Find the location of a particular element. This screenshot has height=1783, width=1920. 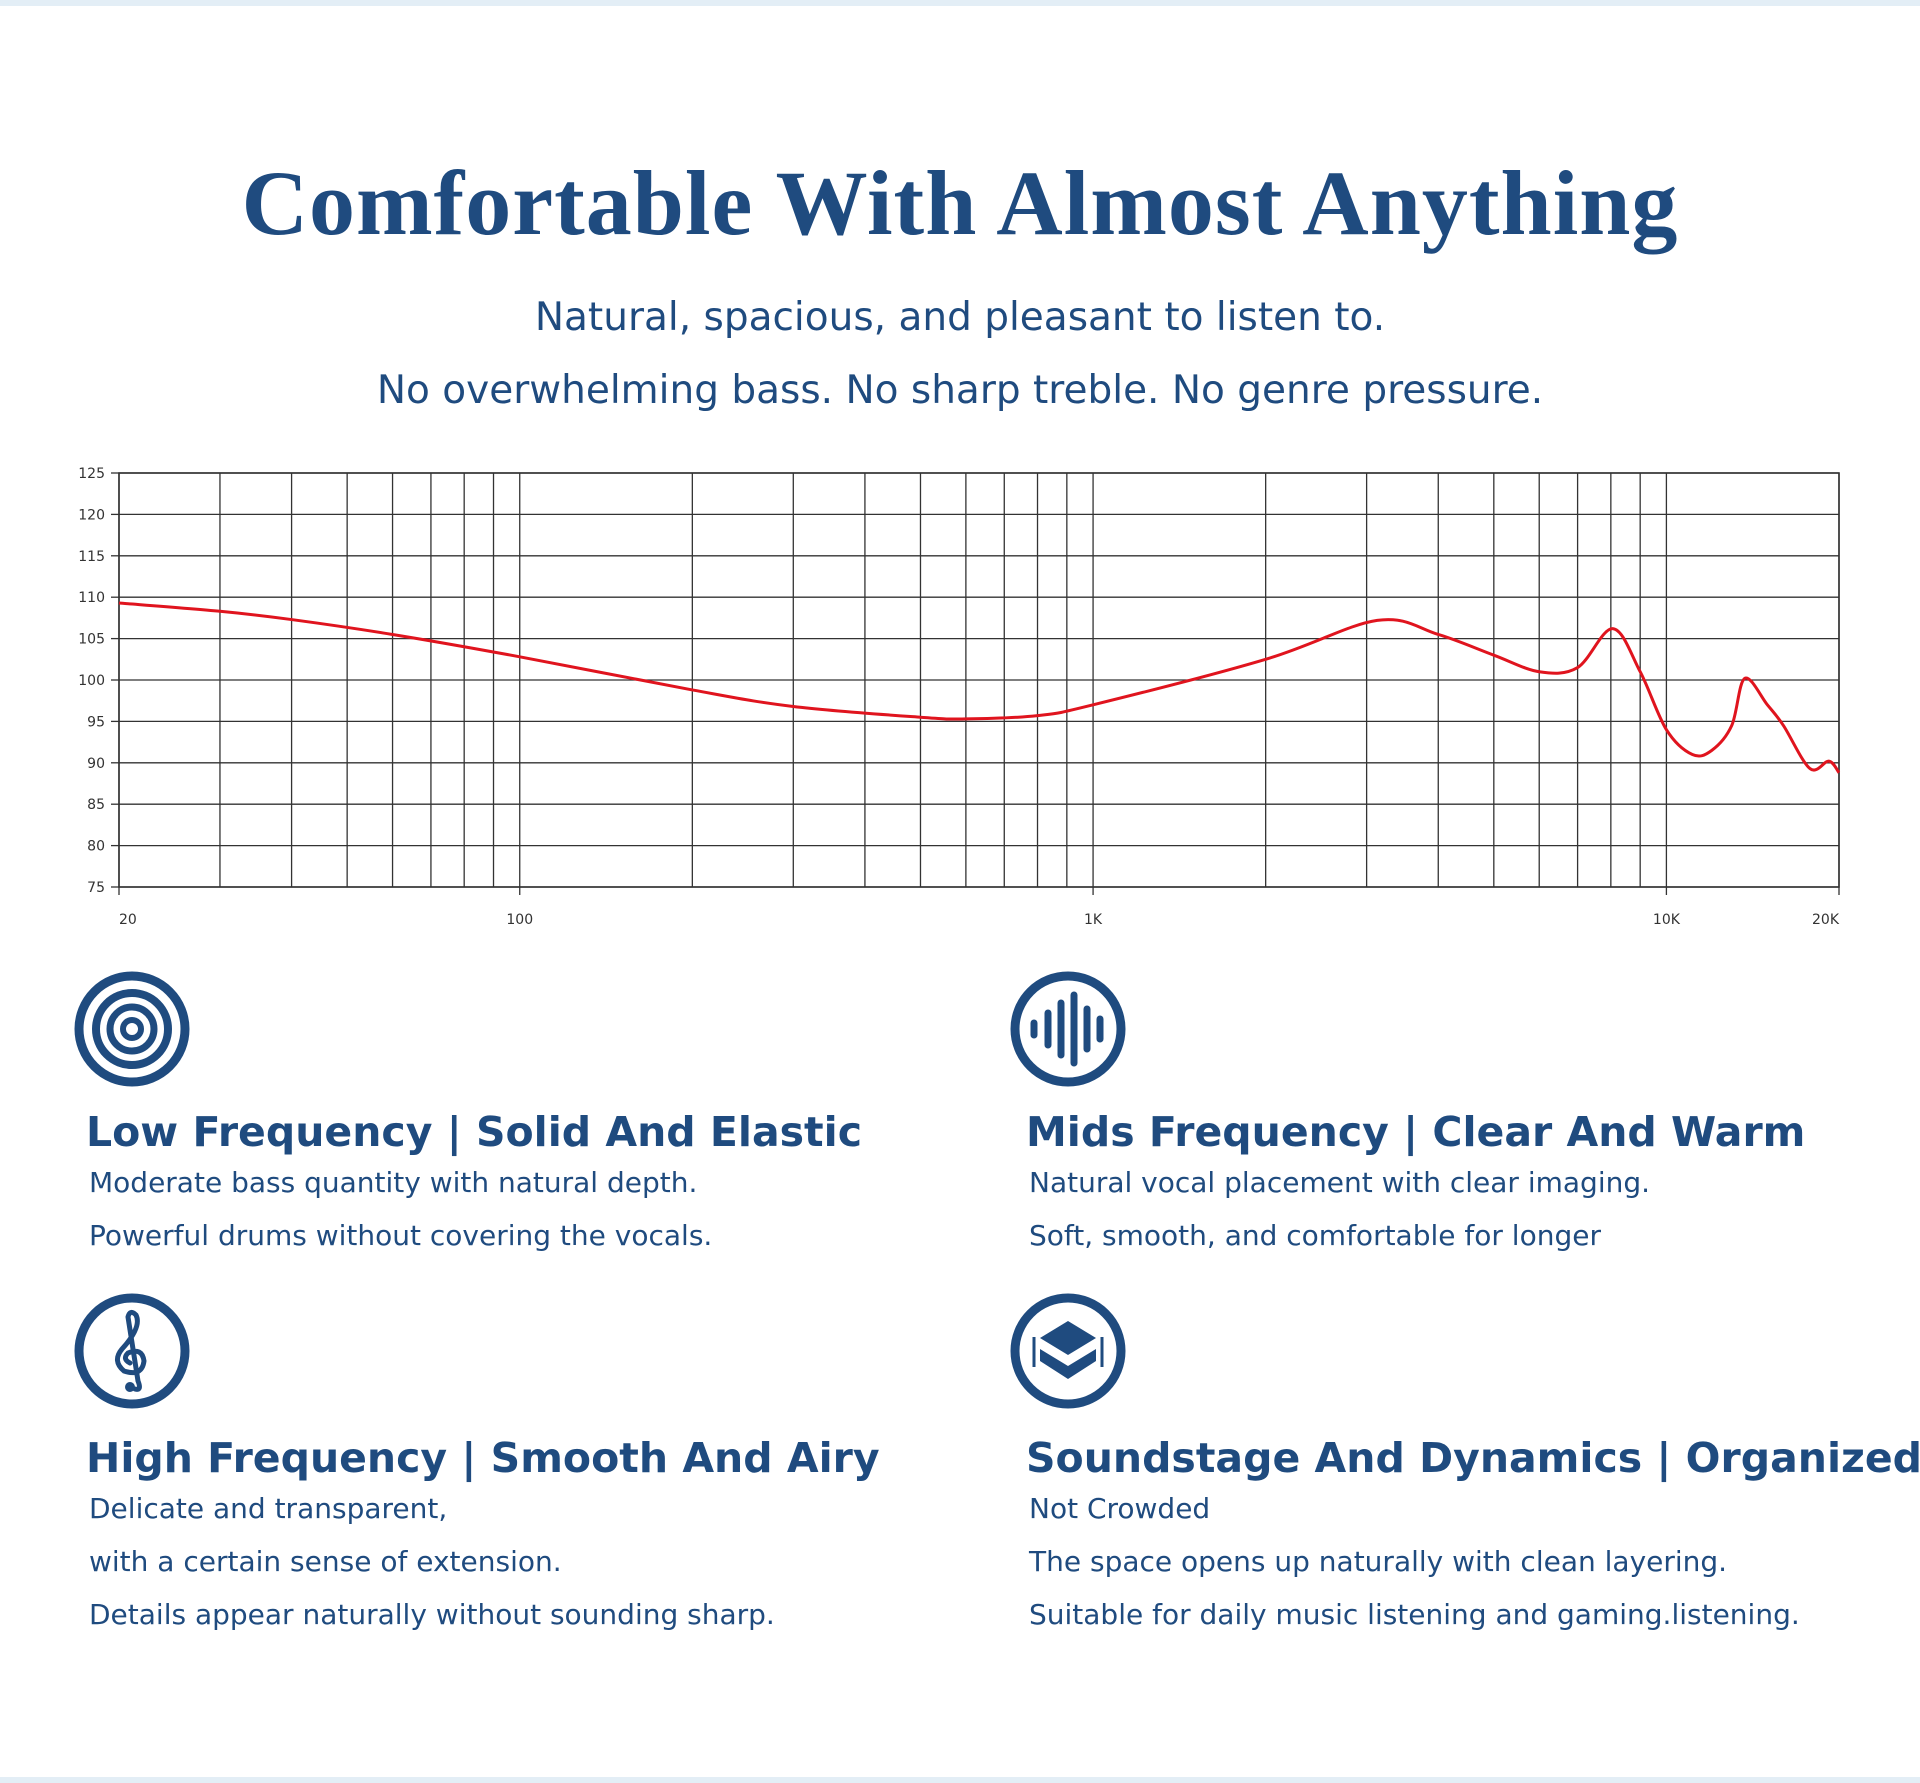

y-tick-label: 75 is located at coordinates (96, 888).